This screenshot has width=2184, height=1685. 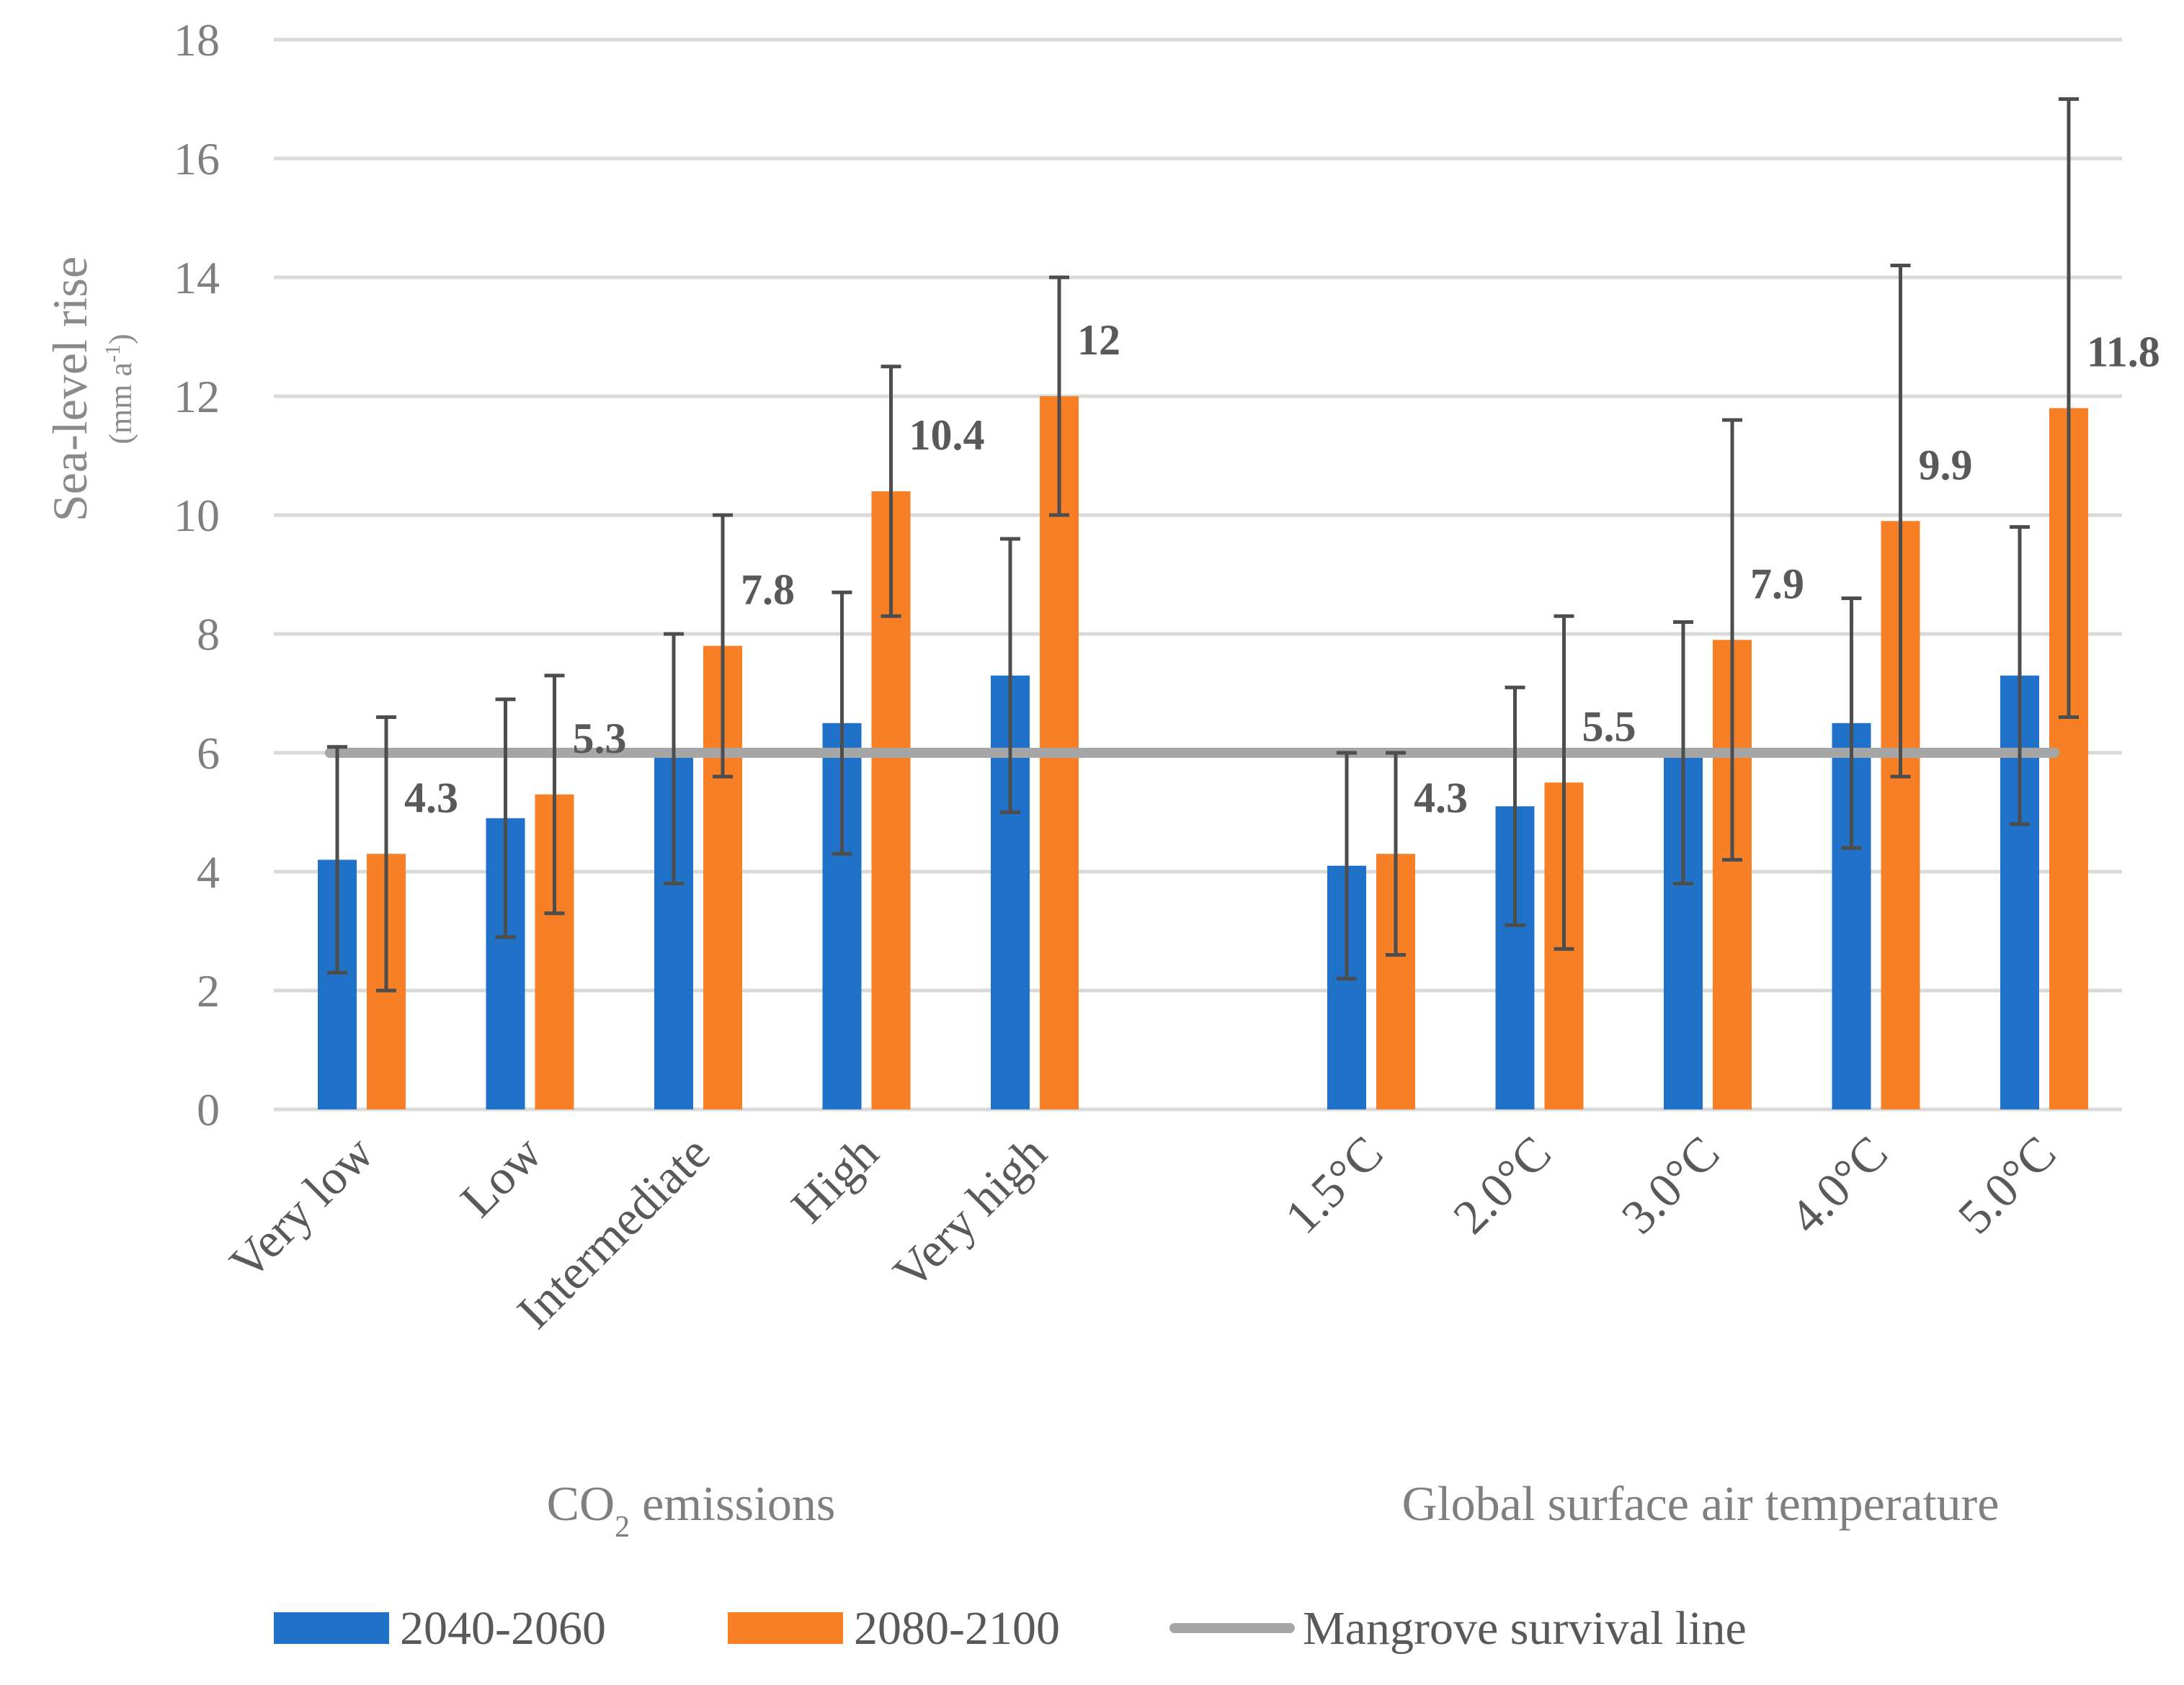 What do you see at coordinates (70, 389) in the screenshot?
I see `y-axis-title: Sea-level rise` at bounding box center [70, 389].